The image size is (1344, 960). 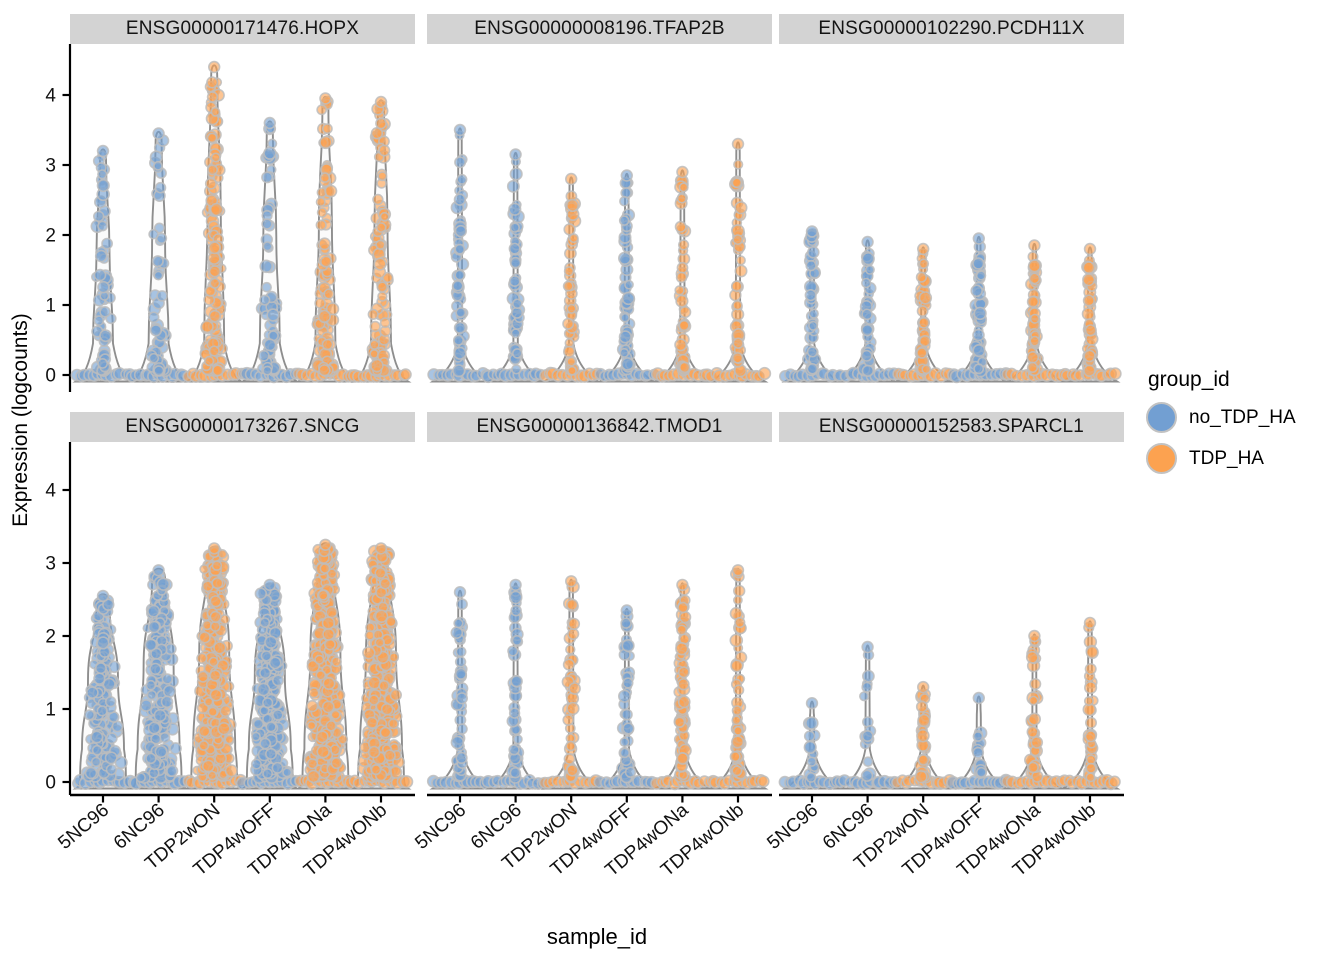 I want to click on facet-strip-sparcl1: ENSG00000152583.SPARCL1, so click(x=951, y=427).